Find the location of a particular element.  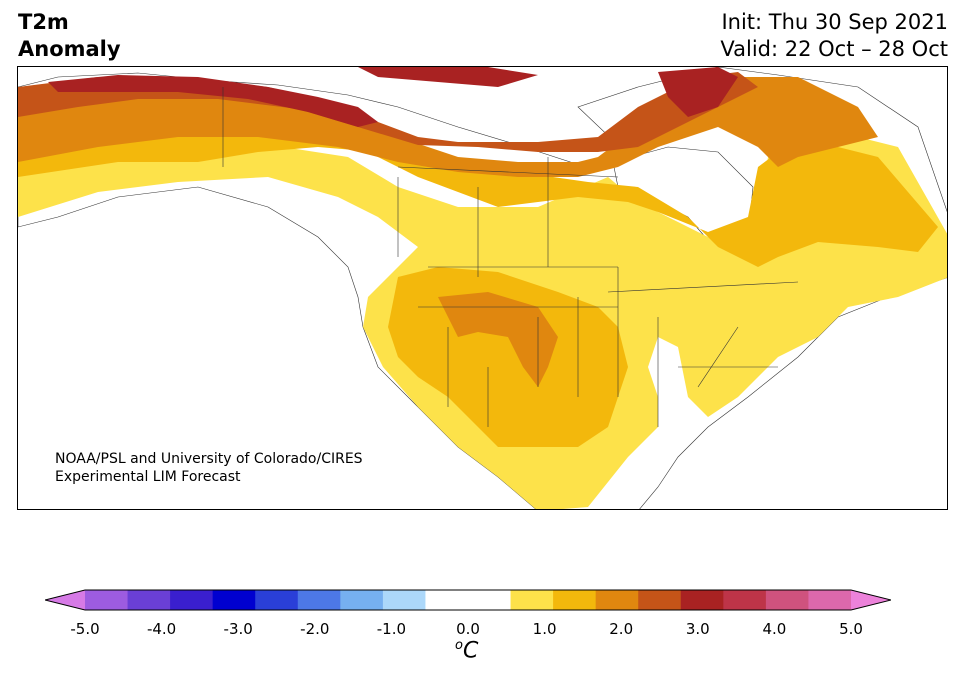

colorbar is located at coordinates (468, 600).